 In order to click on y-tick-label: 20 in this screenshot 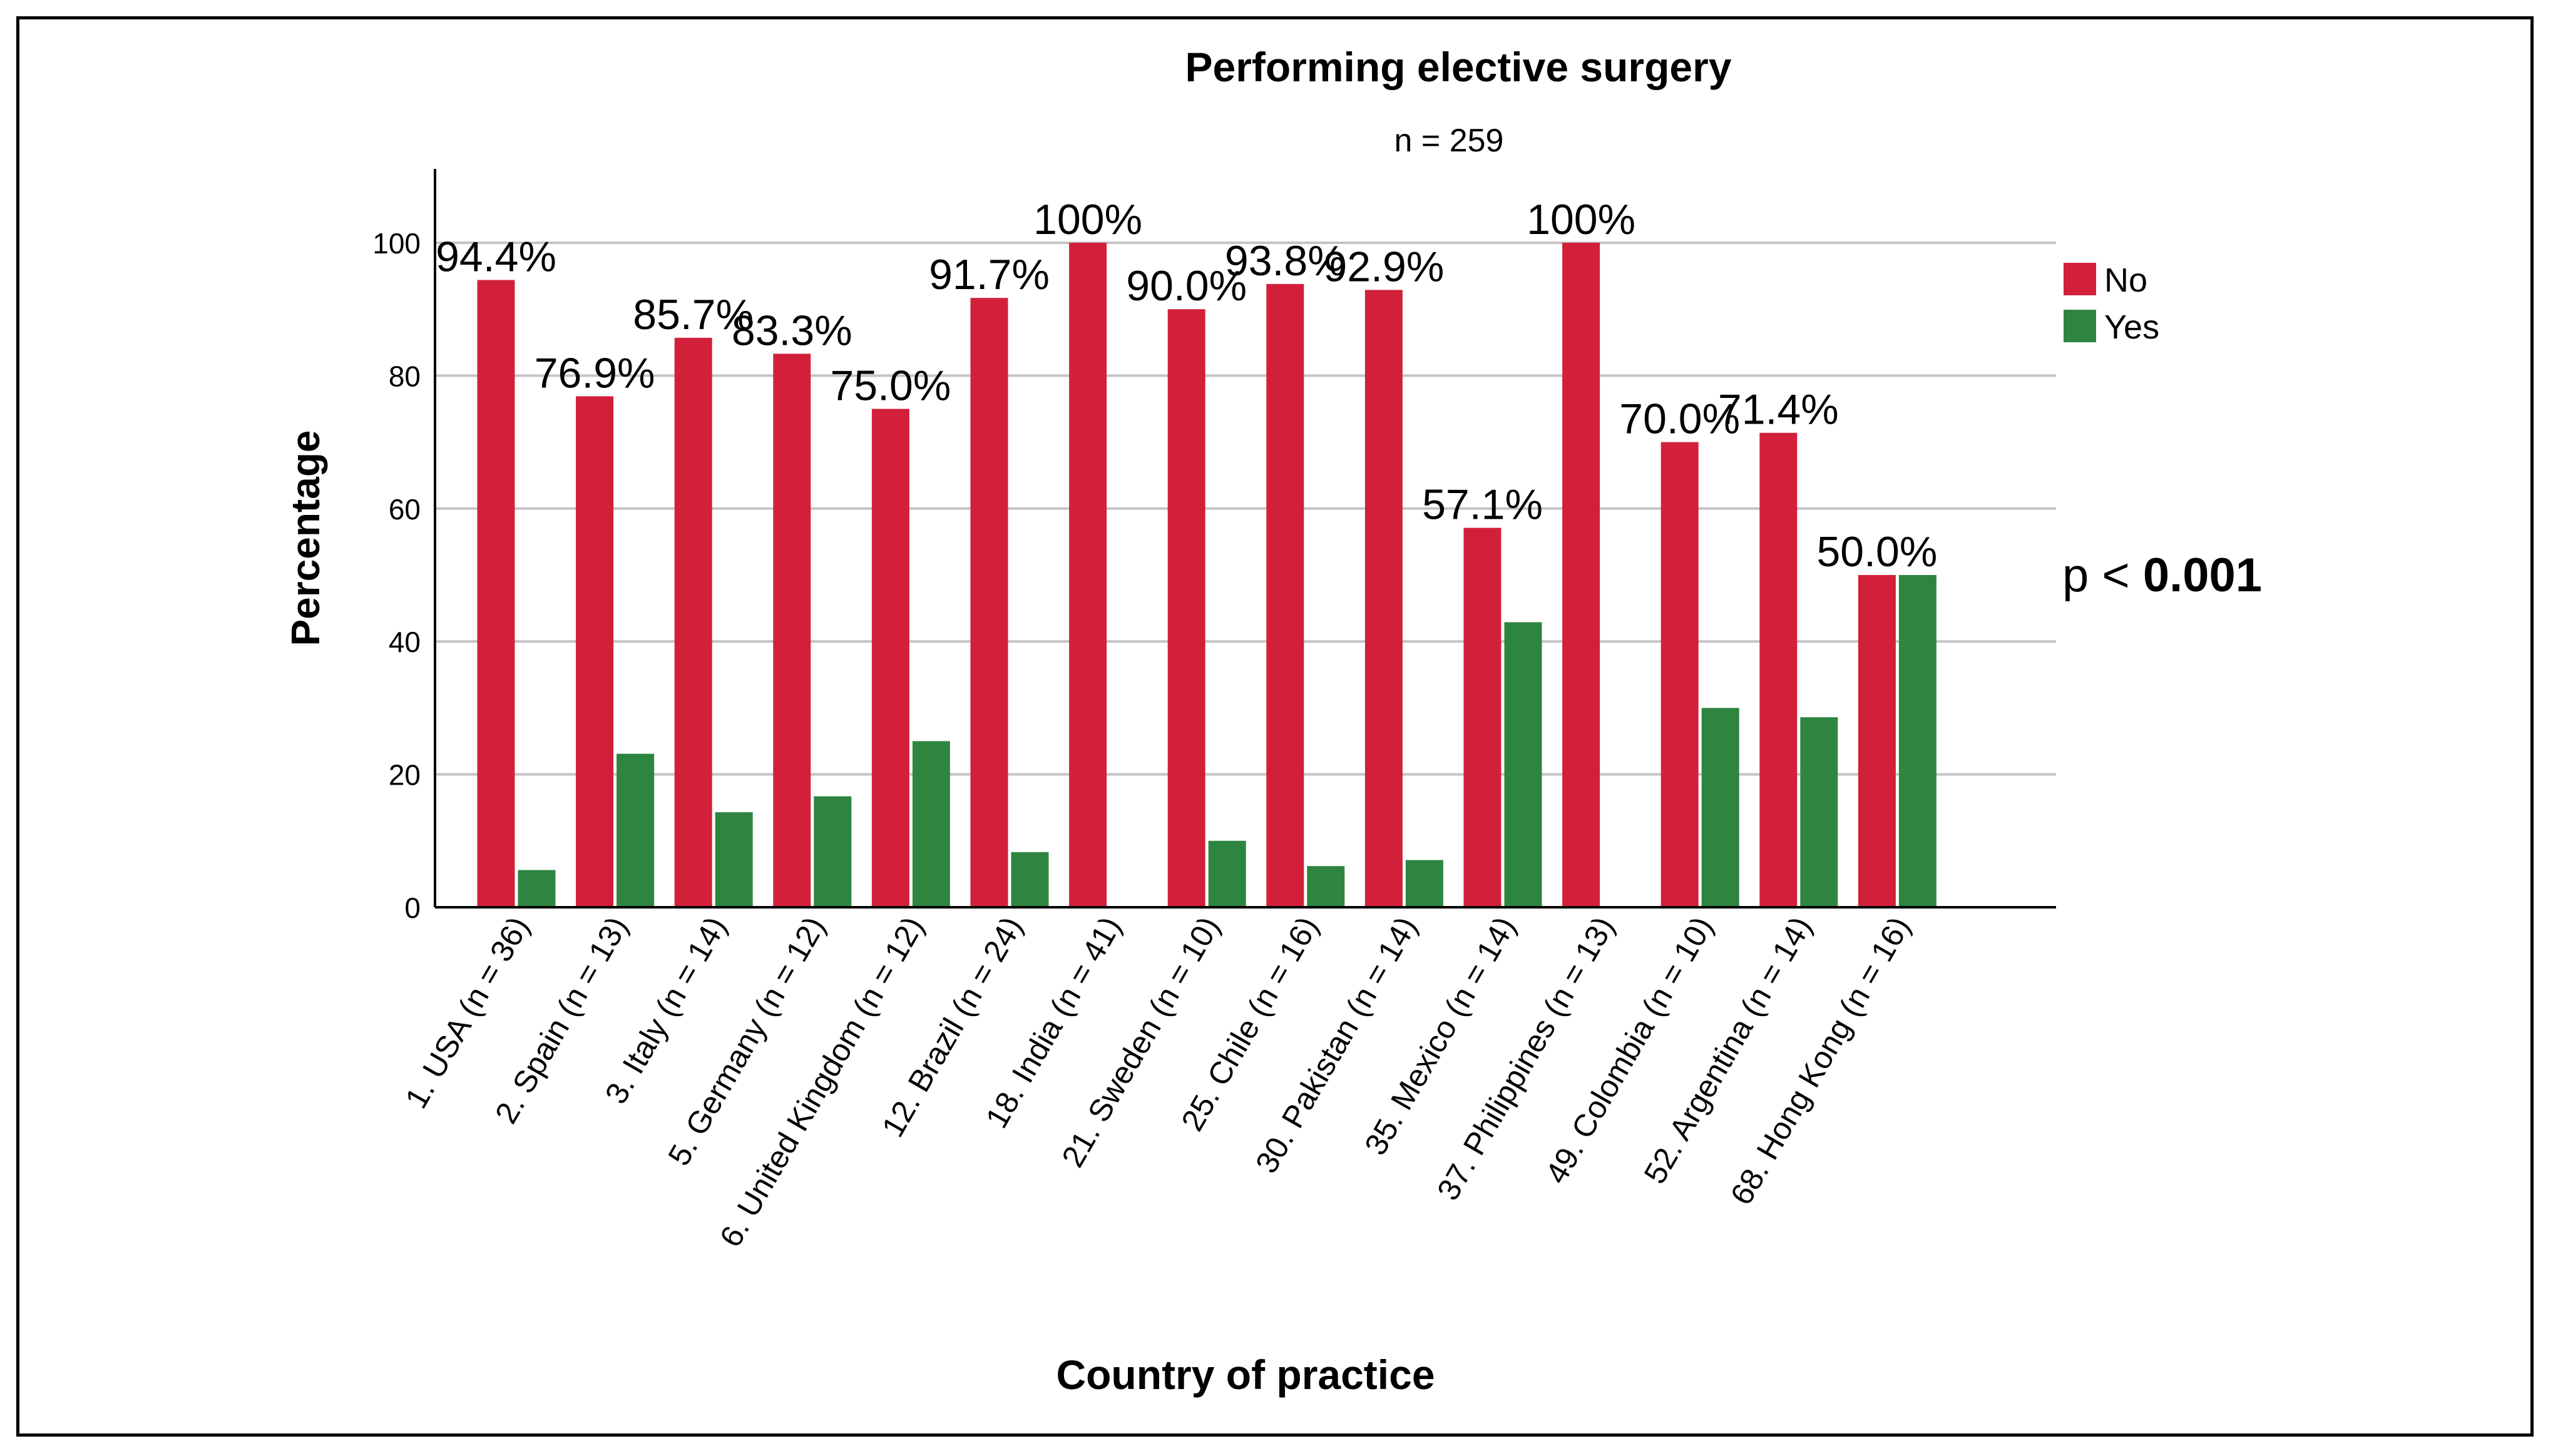, I will do `click(405, 776)`.